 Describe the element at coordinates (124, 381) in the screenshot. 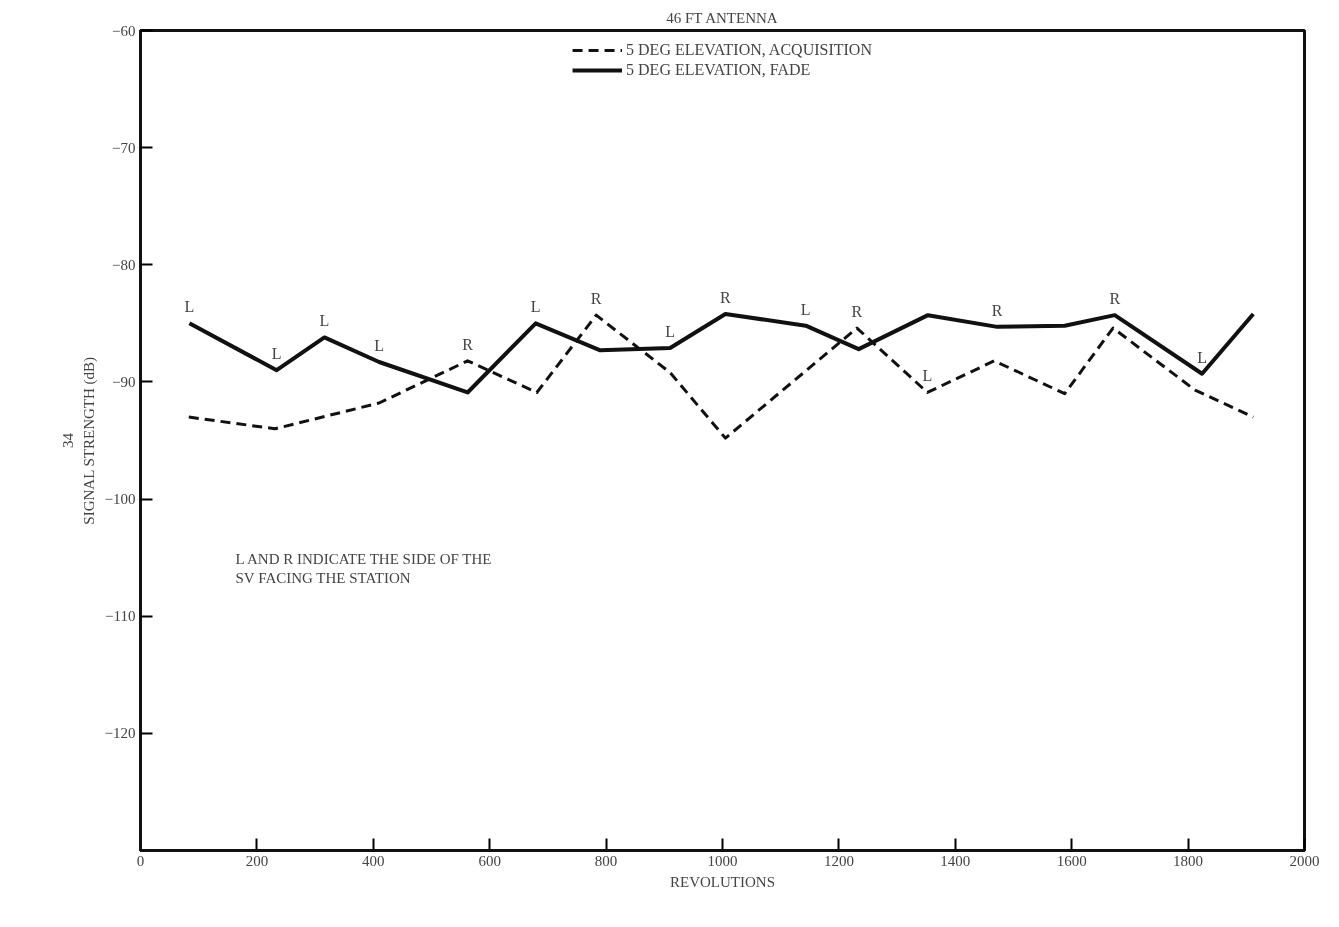

I see `y-tick-label: −90` at that location.